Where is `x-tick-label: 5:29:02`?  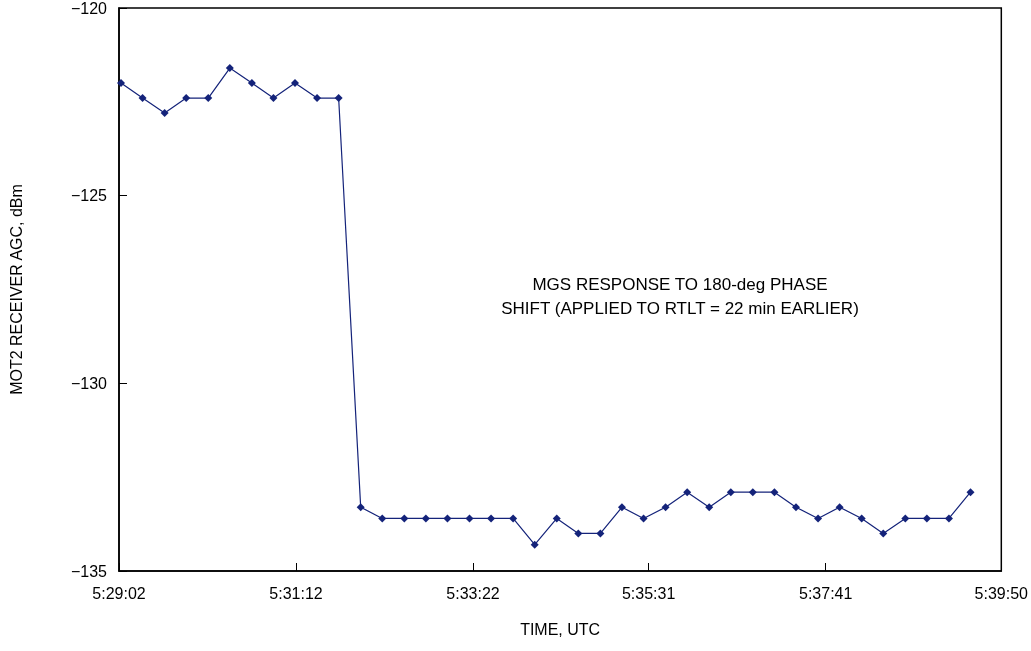
x-tick-label: 5:29:02 is located at coordinates (119, 593).